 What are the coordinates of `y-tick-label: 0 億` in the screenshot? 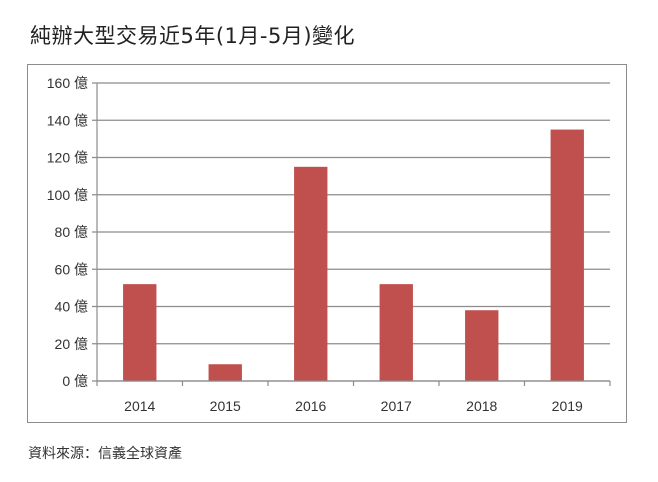 It's located at (75, 381).